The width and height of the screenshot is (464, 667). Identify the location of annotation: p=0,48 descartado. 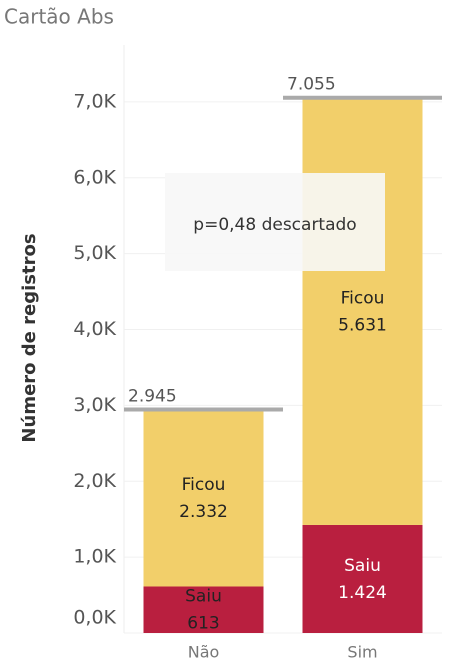
(274, 225).